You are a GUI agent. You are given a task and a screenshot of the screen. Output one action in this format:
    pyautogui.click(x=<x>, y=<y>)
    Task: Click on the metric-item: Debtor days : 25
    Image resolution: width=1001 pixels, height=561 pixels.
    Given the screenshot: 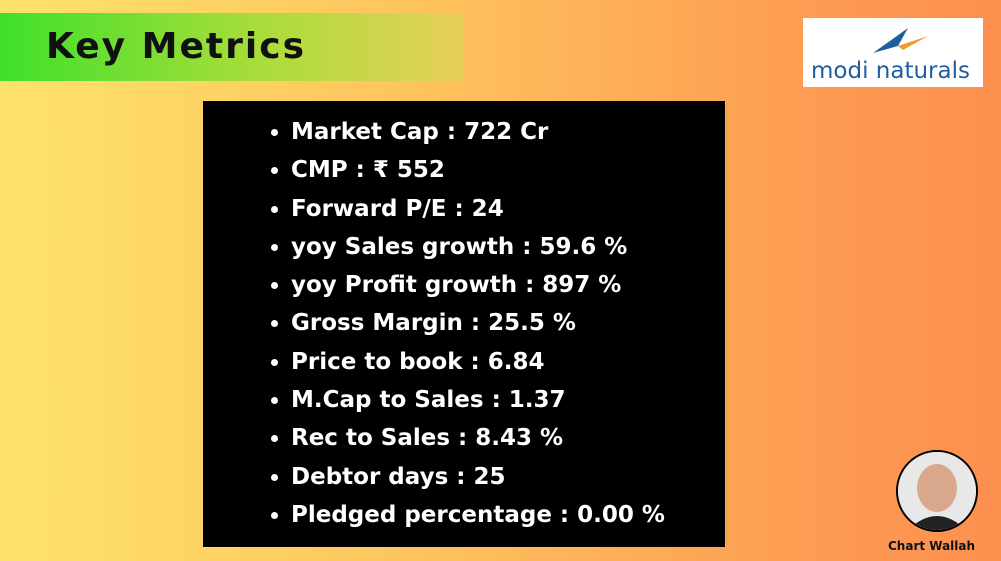 What is the action you would take?
    pyautogui.click(x=508, y=477)
    